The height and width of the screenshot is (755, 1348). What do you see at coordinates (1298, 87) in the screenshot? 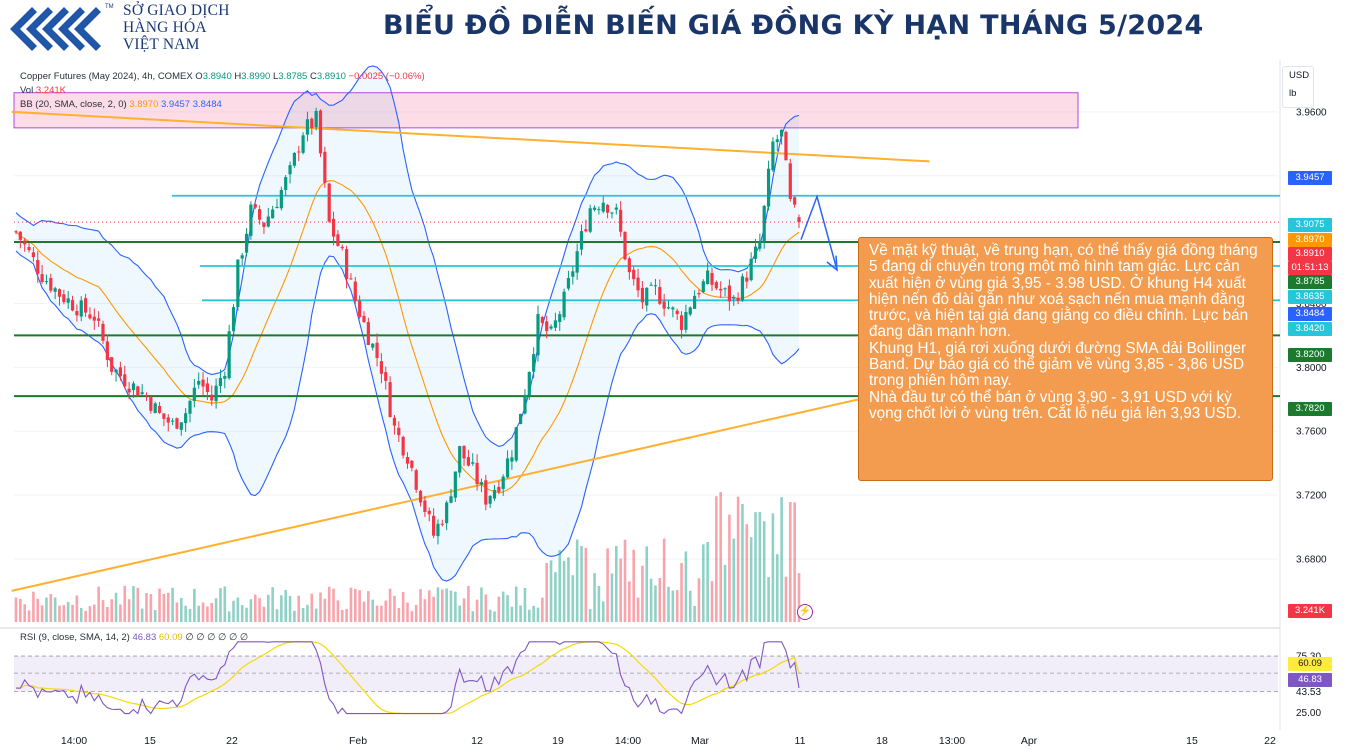
I see `currency-selector: USD lb` at bounding box center [1298, 87].